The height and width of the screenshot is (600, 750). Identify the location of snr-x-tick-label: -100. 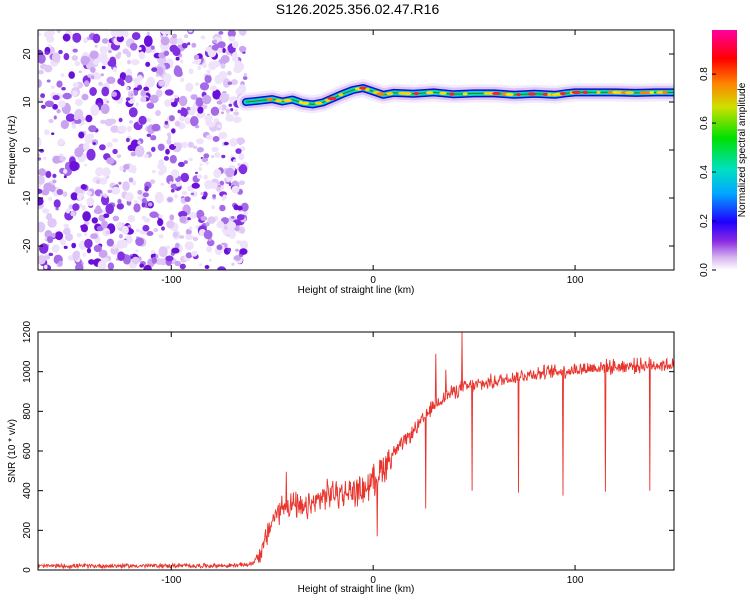
(171, 580).